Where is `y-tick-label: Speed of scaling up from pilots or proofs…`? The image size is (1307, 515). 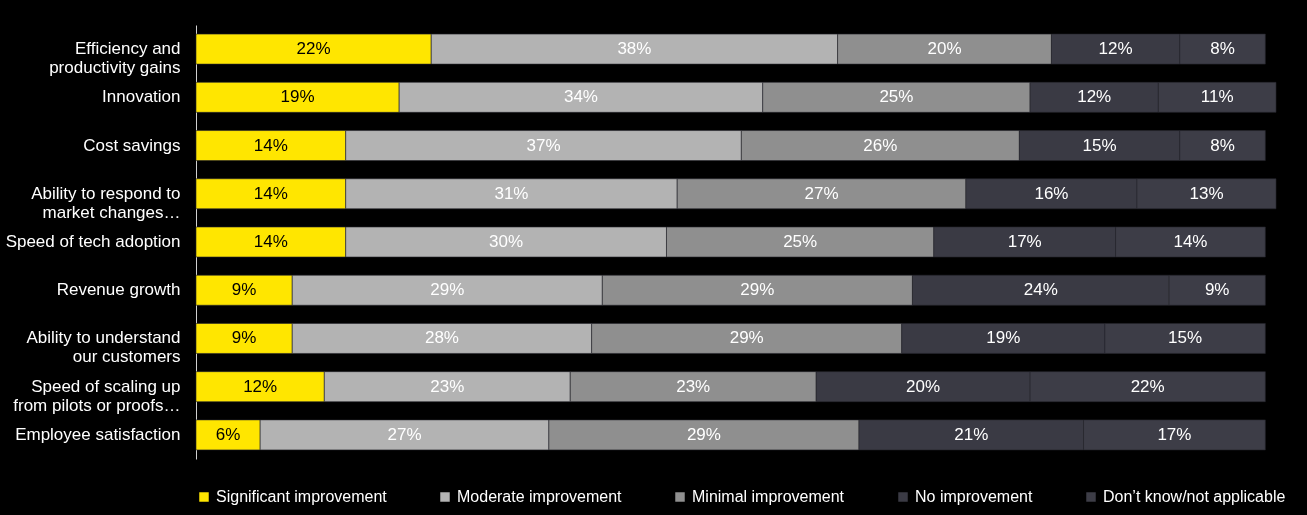 y-tick-label: Speed of scaling up from pilots or proofs… is located at coordinates (97, 395).